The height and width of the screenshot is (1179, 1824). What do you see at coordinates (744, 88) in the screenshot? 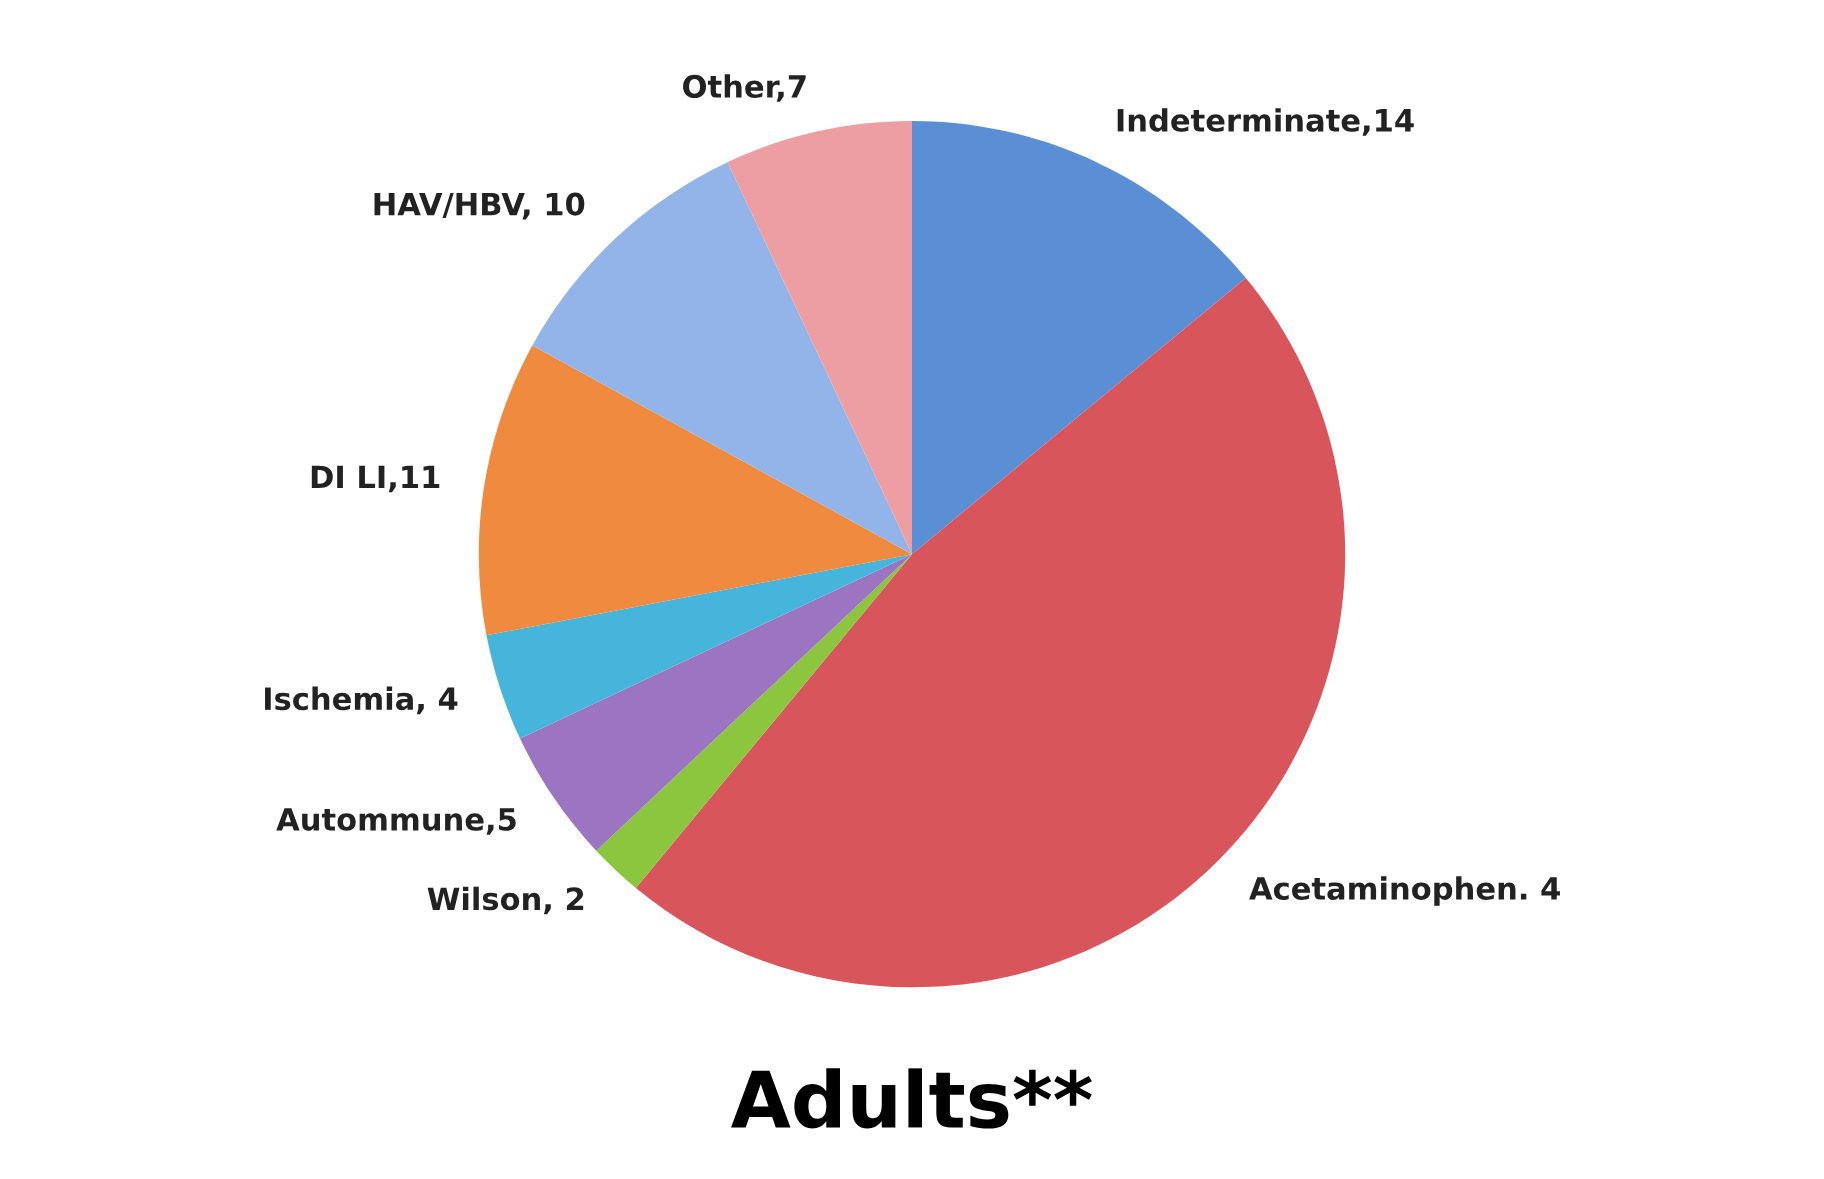
I see `slice-label: Other,7` at bounding box center [744, 88].